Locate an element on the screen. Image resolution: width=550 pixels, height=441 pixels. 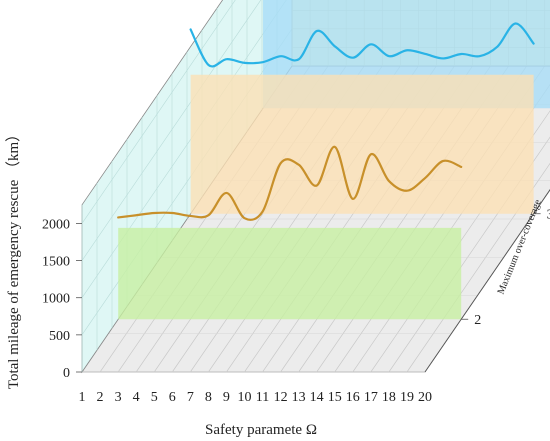
y-tick-label: 2000 is located at coordinates (56, 224).